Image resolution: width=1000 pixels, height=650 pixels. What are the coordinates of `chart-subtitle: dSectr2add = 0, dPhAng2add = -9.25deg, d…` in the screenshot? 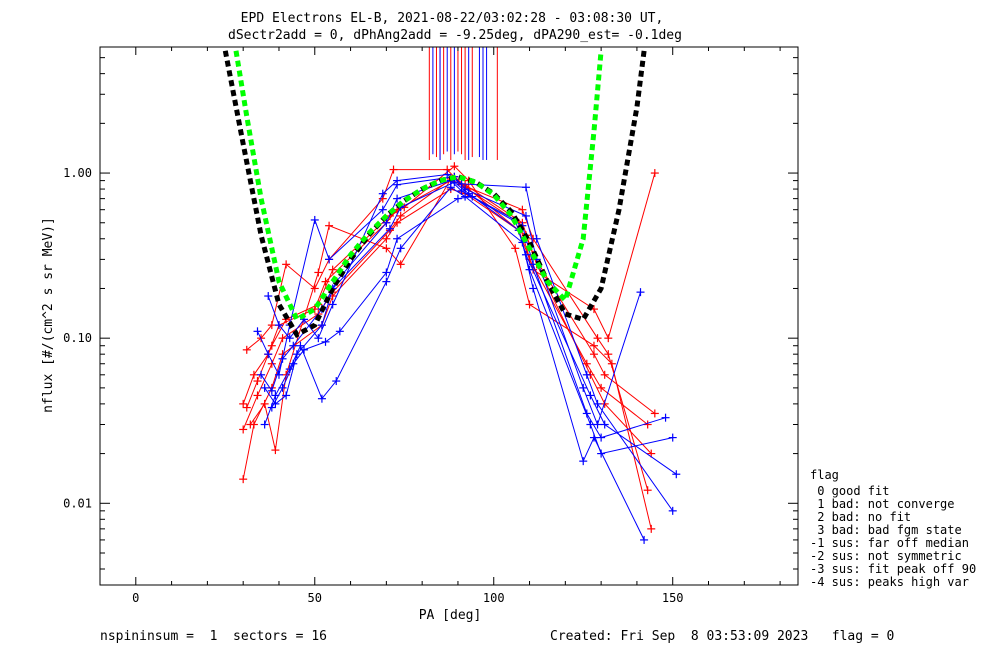 It's located at (455, 35).